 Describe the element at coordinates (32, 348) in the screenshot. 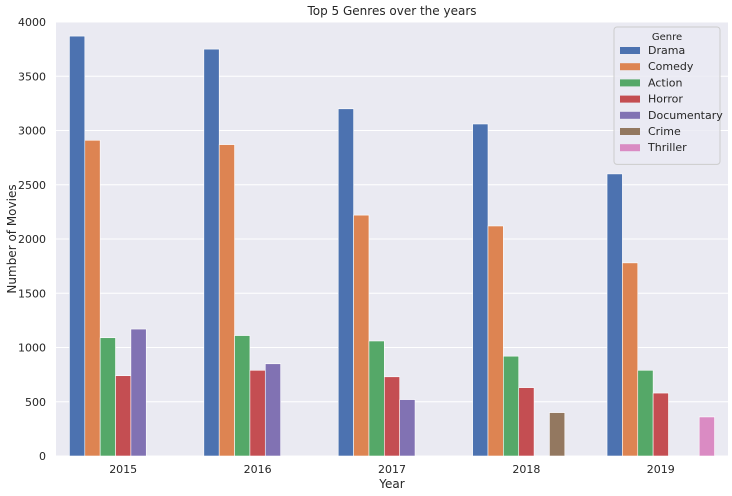

I see `y-tick-label: 1000` at that location.